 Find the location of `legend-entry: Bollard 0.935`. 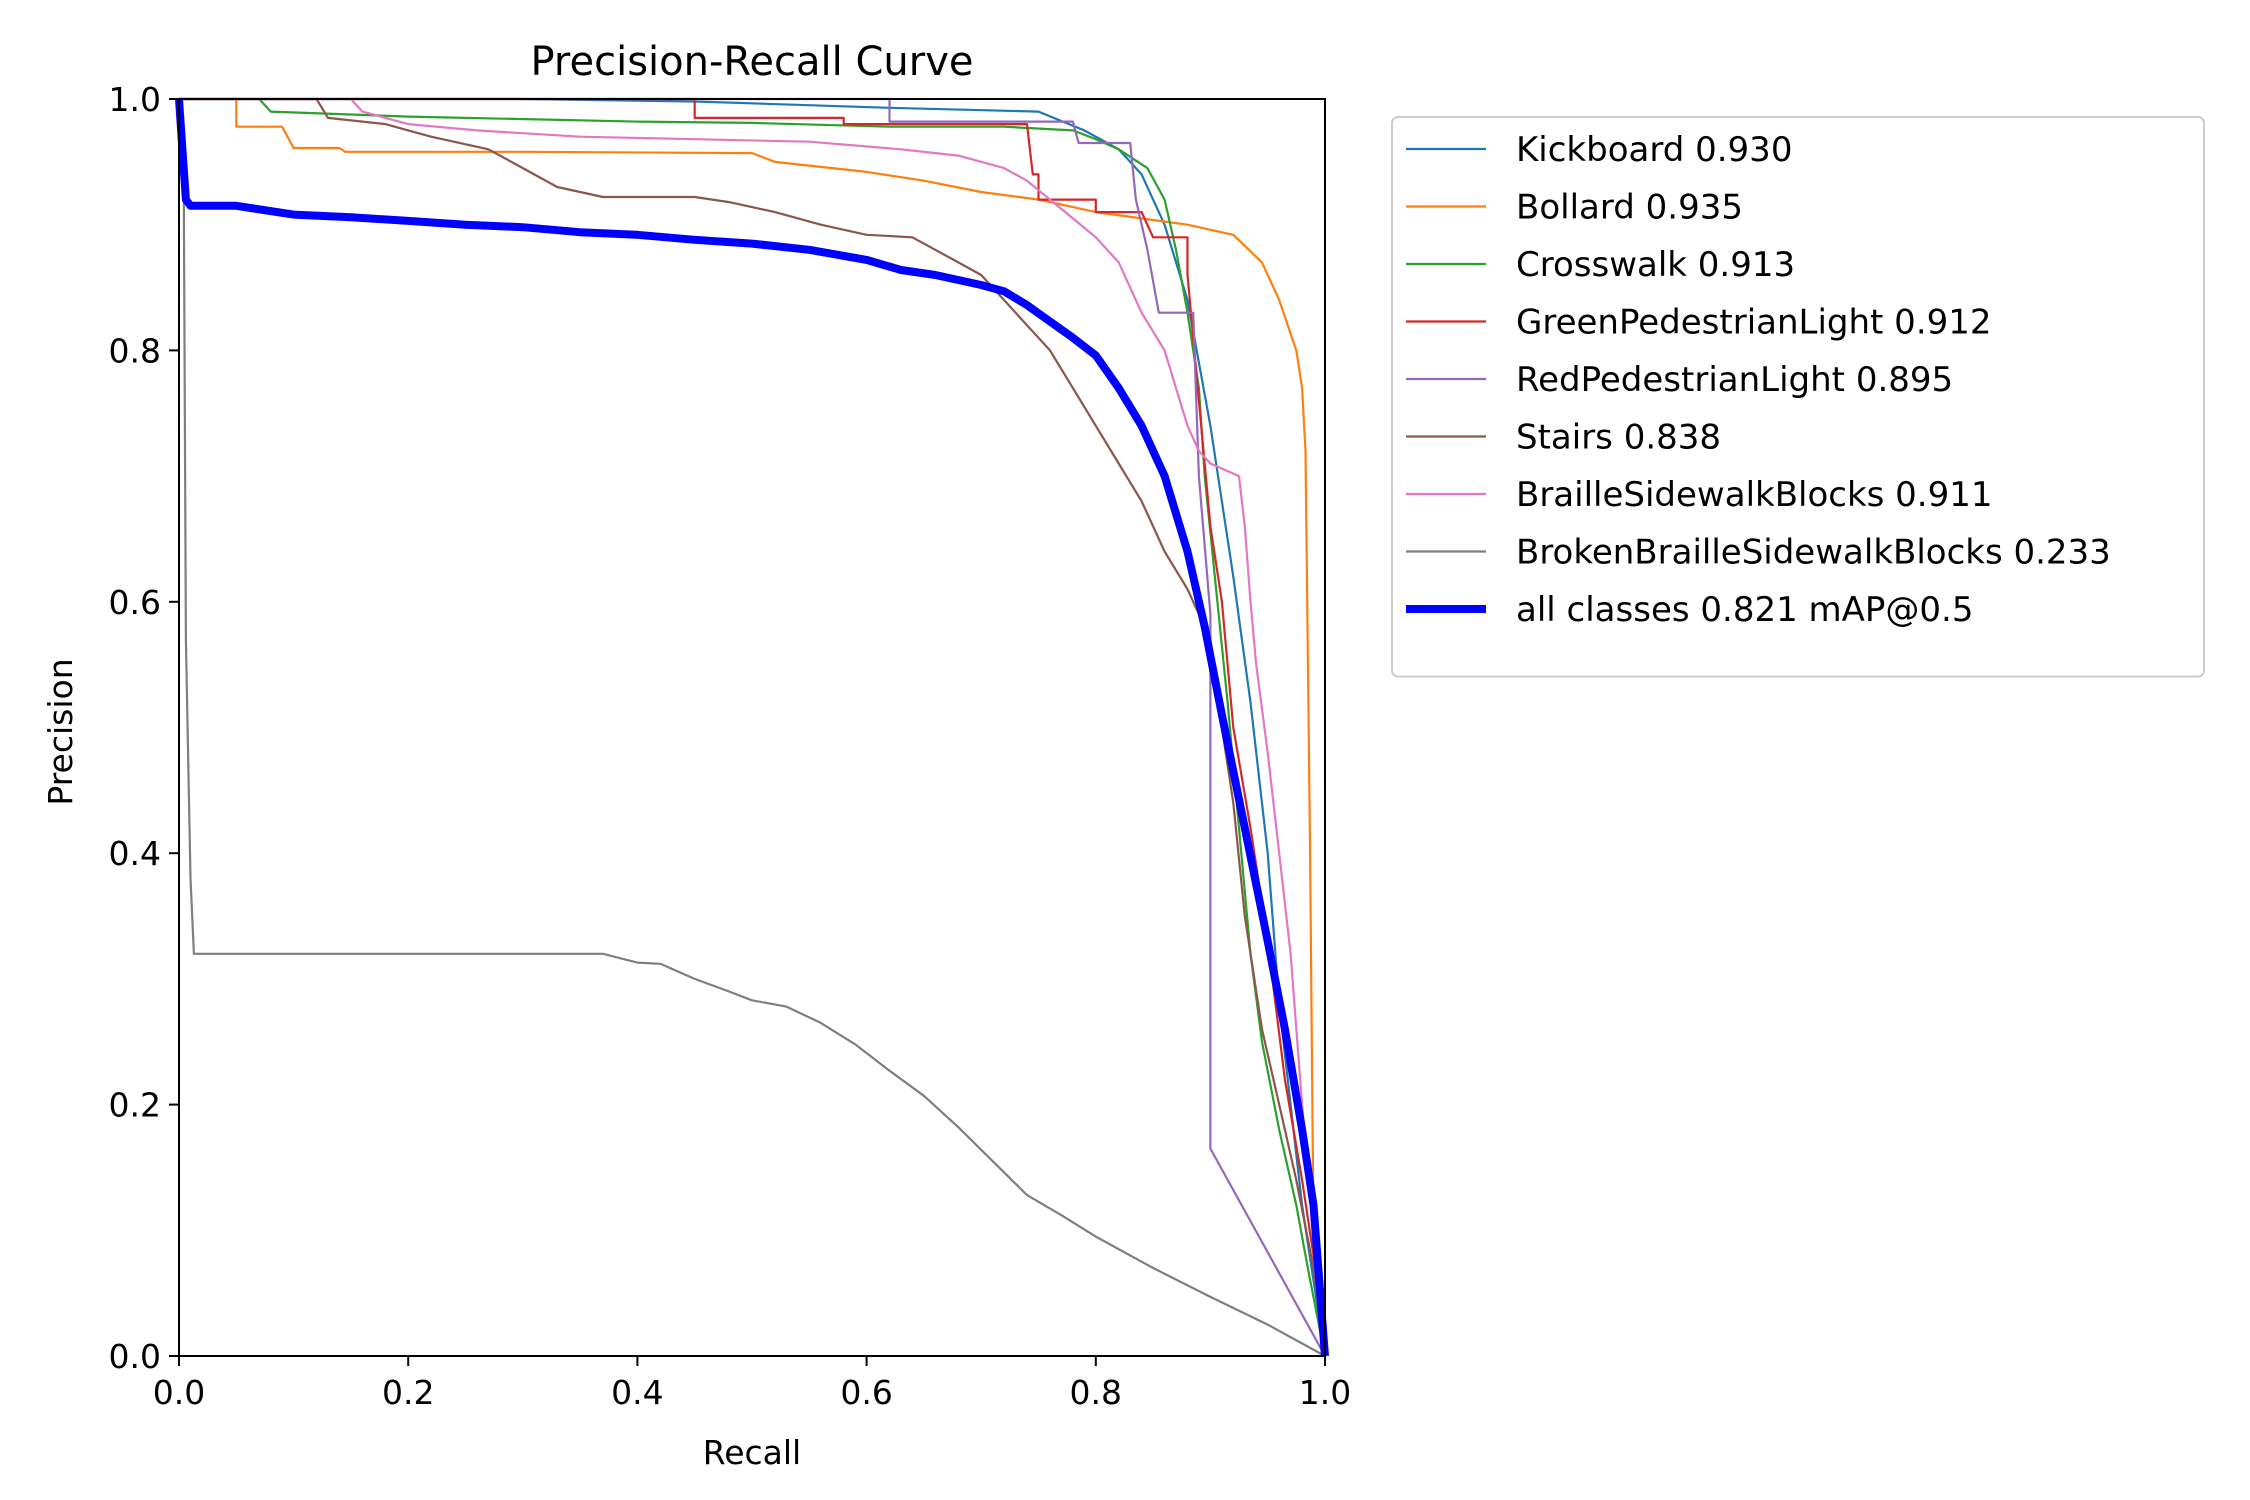

legend-entry: Bollard 0.935 is located at coordinates (1574, 208).